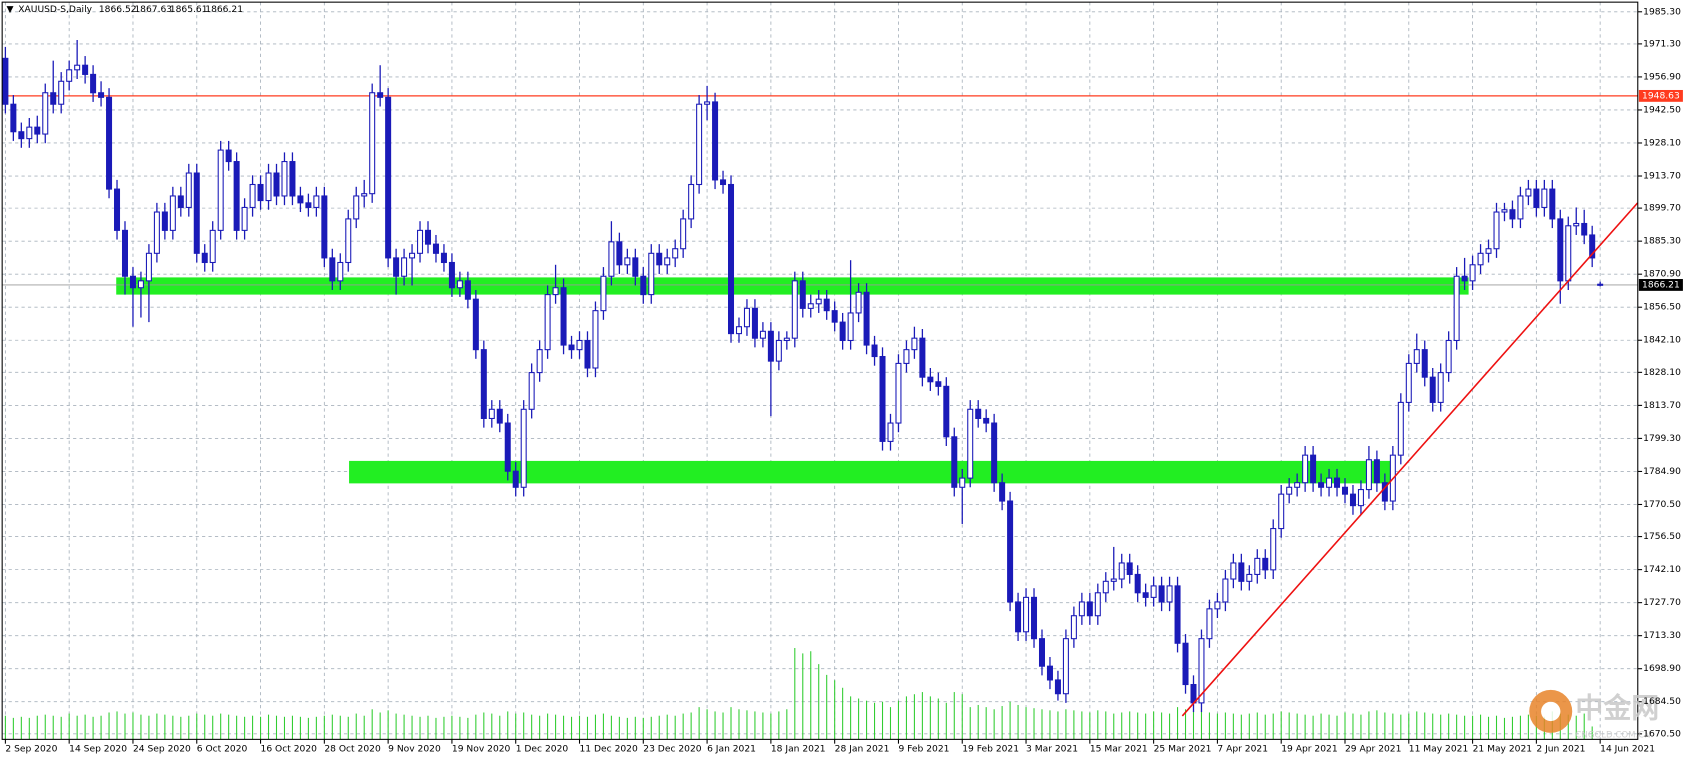 This screenshot has height=763, width=1684. I want to click on resistance-tag, so click(1660, 95).